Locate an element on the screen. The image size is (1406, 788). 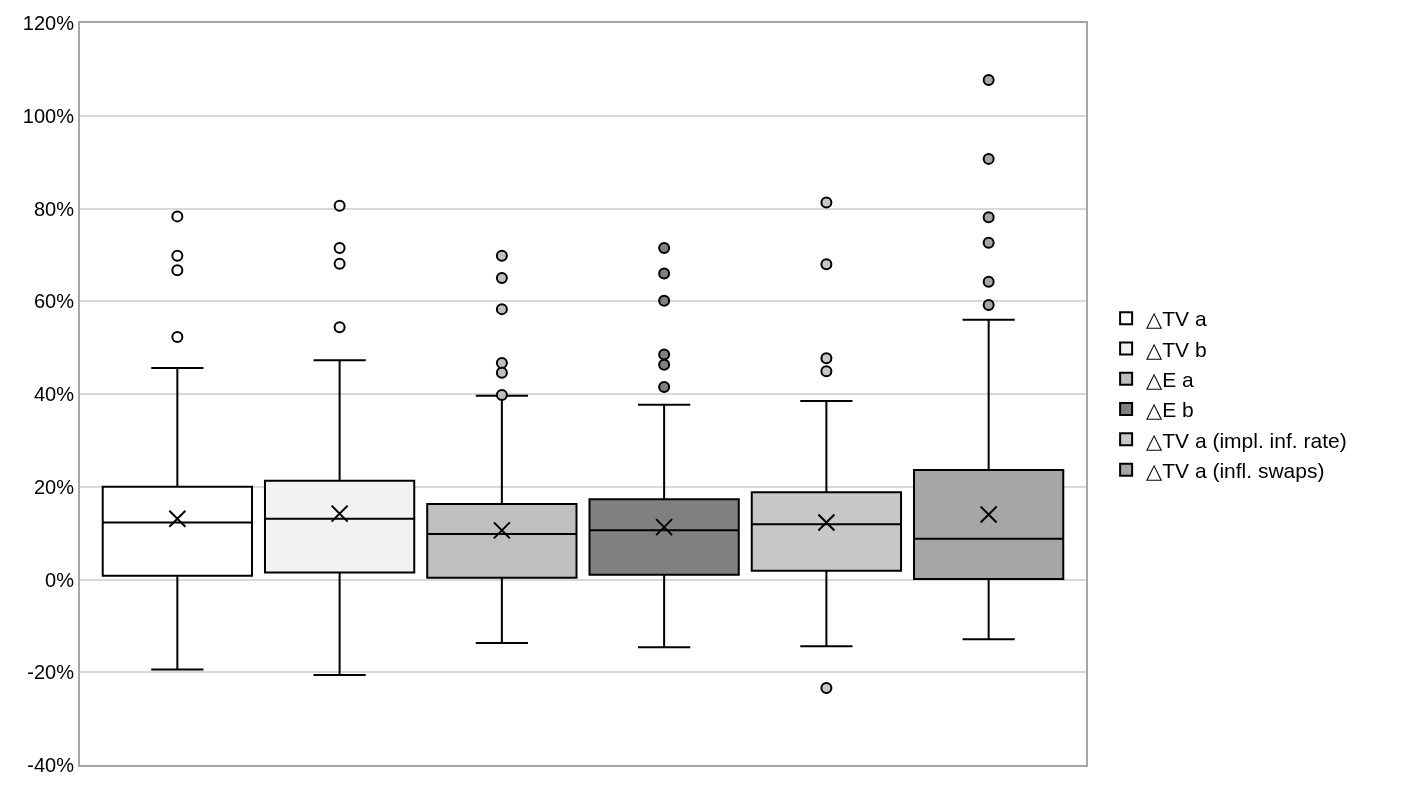
legend-label: △TV a (impl. inf. rate) is located at coordinates (1246, 440).